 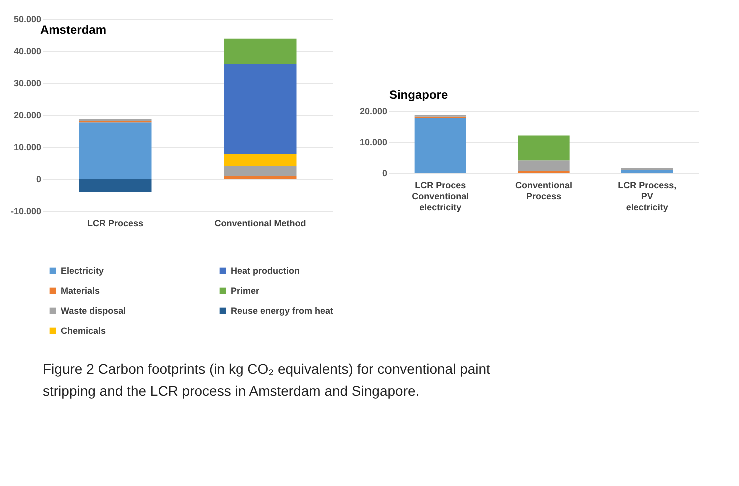 What do you see at coordinates (80, 291) in the screenshot?
I see `legend-label: Materials` at bounding box center [80, 291].